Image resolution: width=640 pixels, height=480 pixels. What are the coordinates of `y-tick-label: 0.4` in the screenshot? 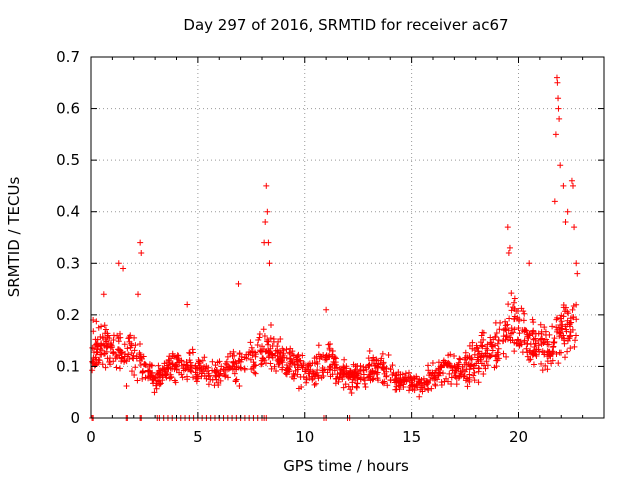 It's located at (68, 212).